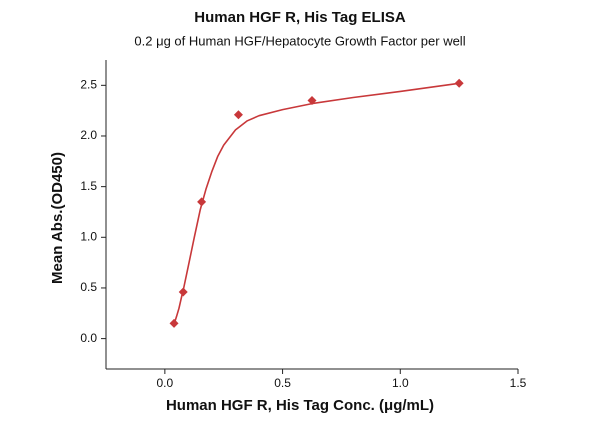  I want to click on x-axis-title: Human HGF R, His Tag Conc. (μg/mL), so click(300, 405).